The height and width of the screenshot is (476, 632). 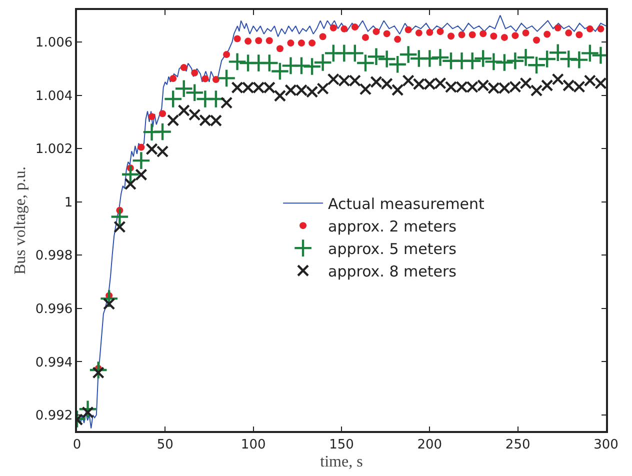 What do you see at coordinates (392, 226) in the screenshot?
I see `legend-label: approx. 2 meters` at bounding box center [392, 226].